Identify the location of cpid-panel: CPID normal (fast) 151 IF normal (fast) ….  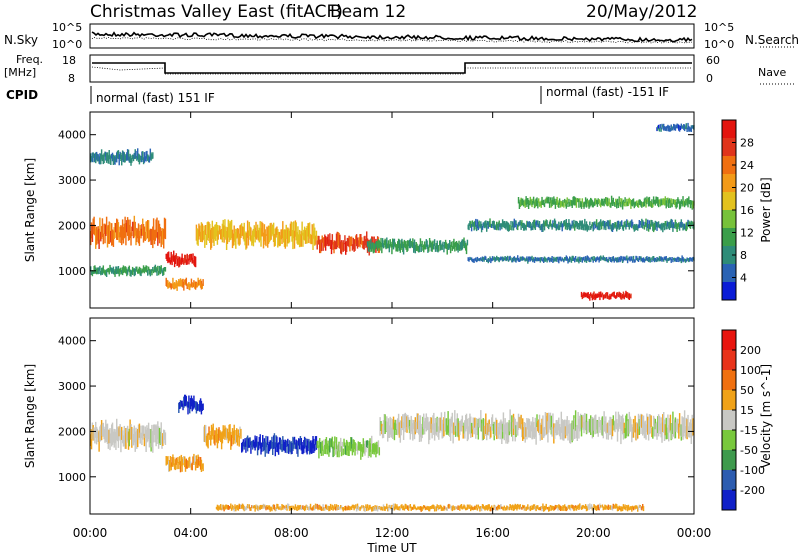
(337, 95).